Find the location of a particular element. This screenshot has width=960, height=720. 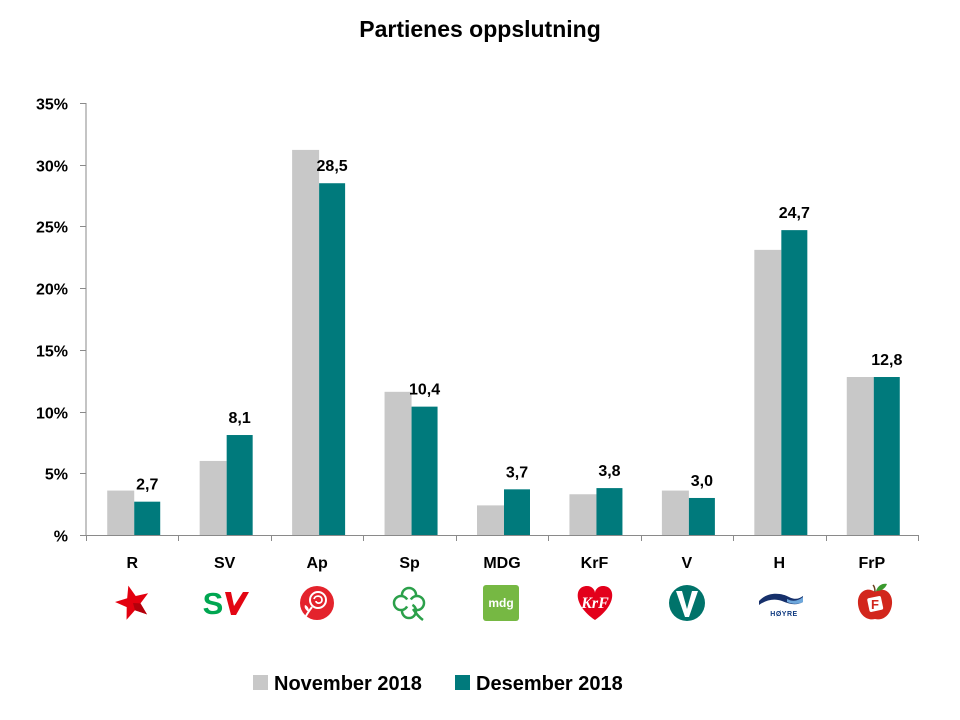

bar-november-2018-v is located at coordinates (675, 512).